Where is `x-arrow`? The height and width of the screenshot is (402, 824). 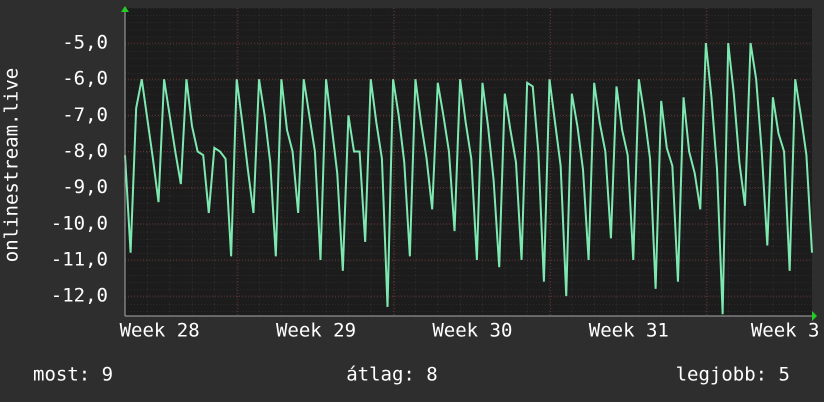
x-arrow is located at coordinates (814, 316).